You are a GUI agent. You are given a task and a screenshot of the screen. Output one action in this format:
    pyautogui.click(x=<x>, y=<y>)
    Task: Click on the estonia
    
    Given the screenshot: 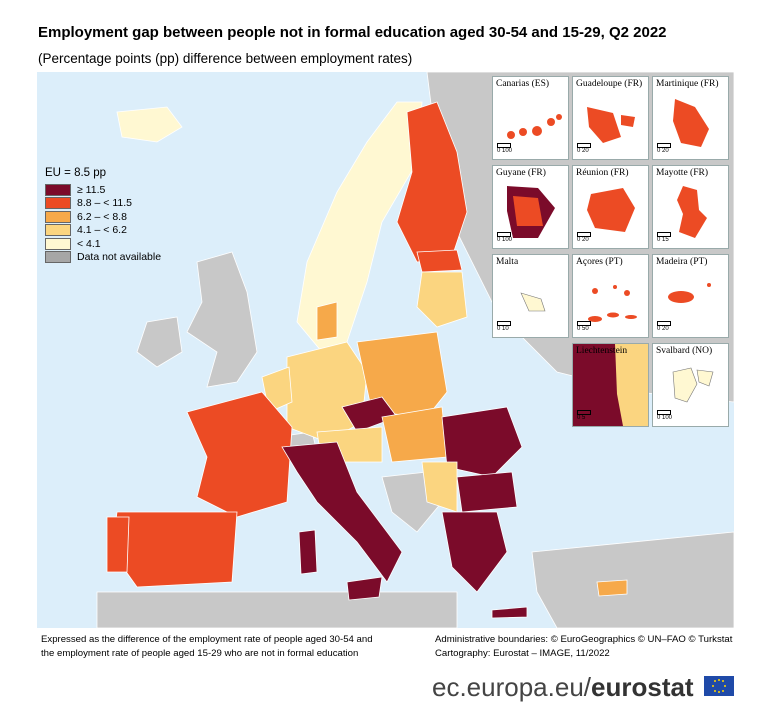 What is the action you would take?
    pyautogui.click(x=439, y=261)
    